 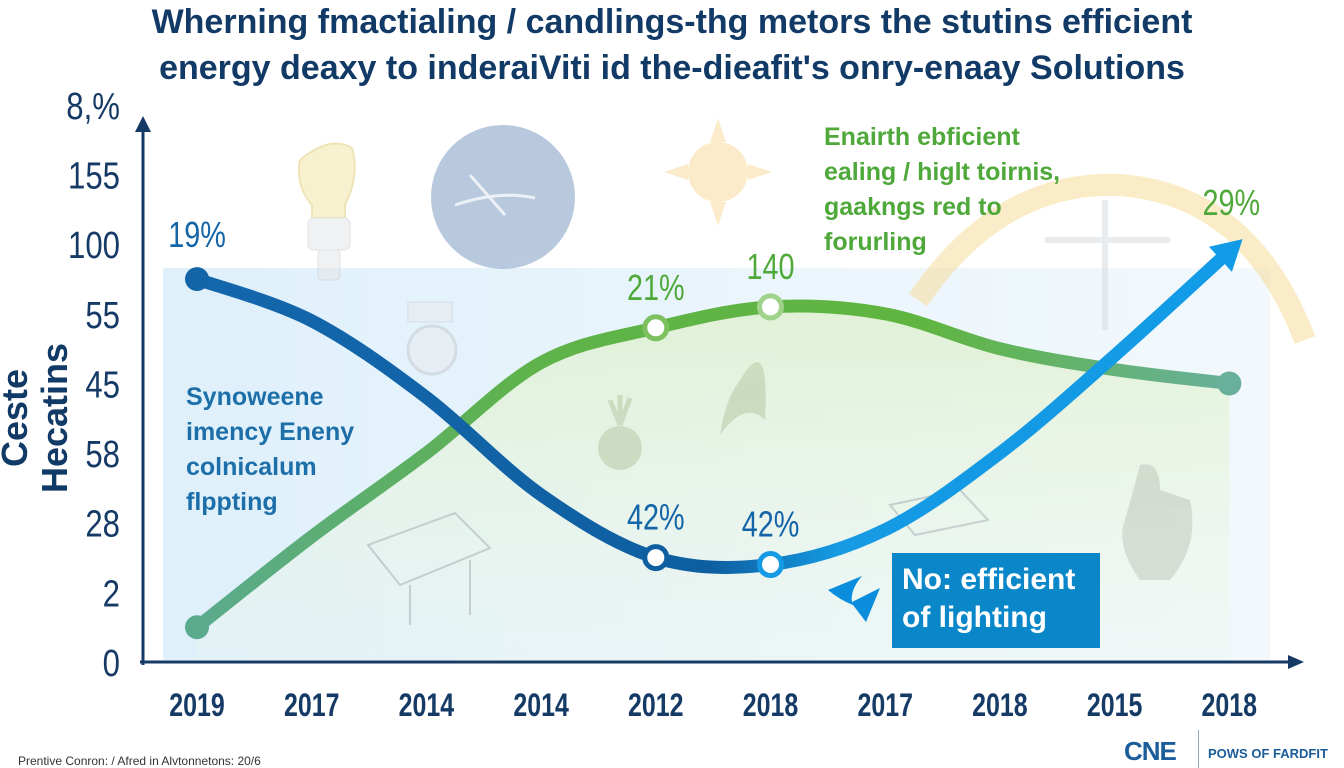 I want to click on callout-box: No: efficient of lighting, so click(x=996, y=600).